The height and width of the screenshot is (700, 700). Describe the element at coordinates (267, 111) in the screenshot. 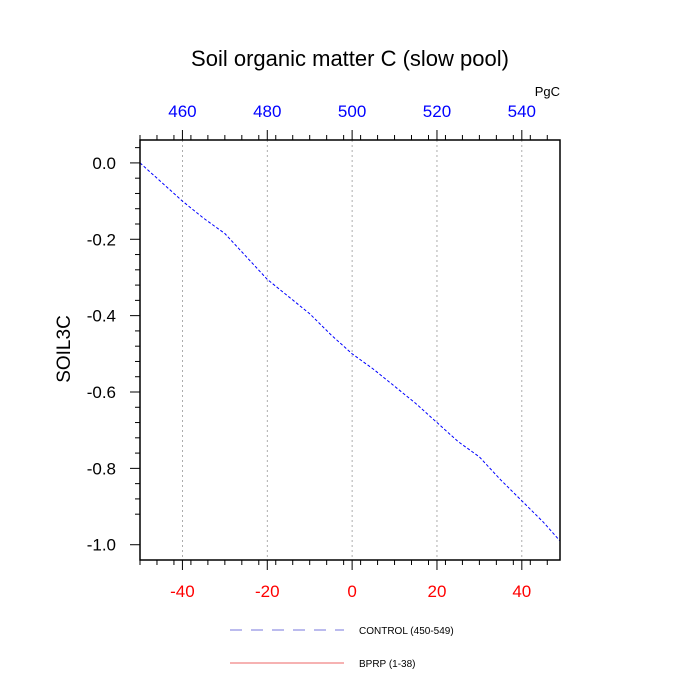

I see `top-tick-label: 480` at that location.